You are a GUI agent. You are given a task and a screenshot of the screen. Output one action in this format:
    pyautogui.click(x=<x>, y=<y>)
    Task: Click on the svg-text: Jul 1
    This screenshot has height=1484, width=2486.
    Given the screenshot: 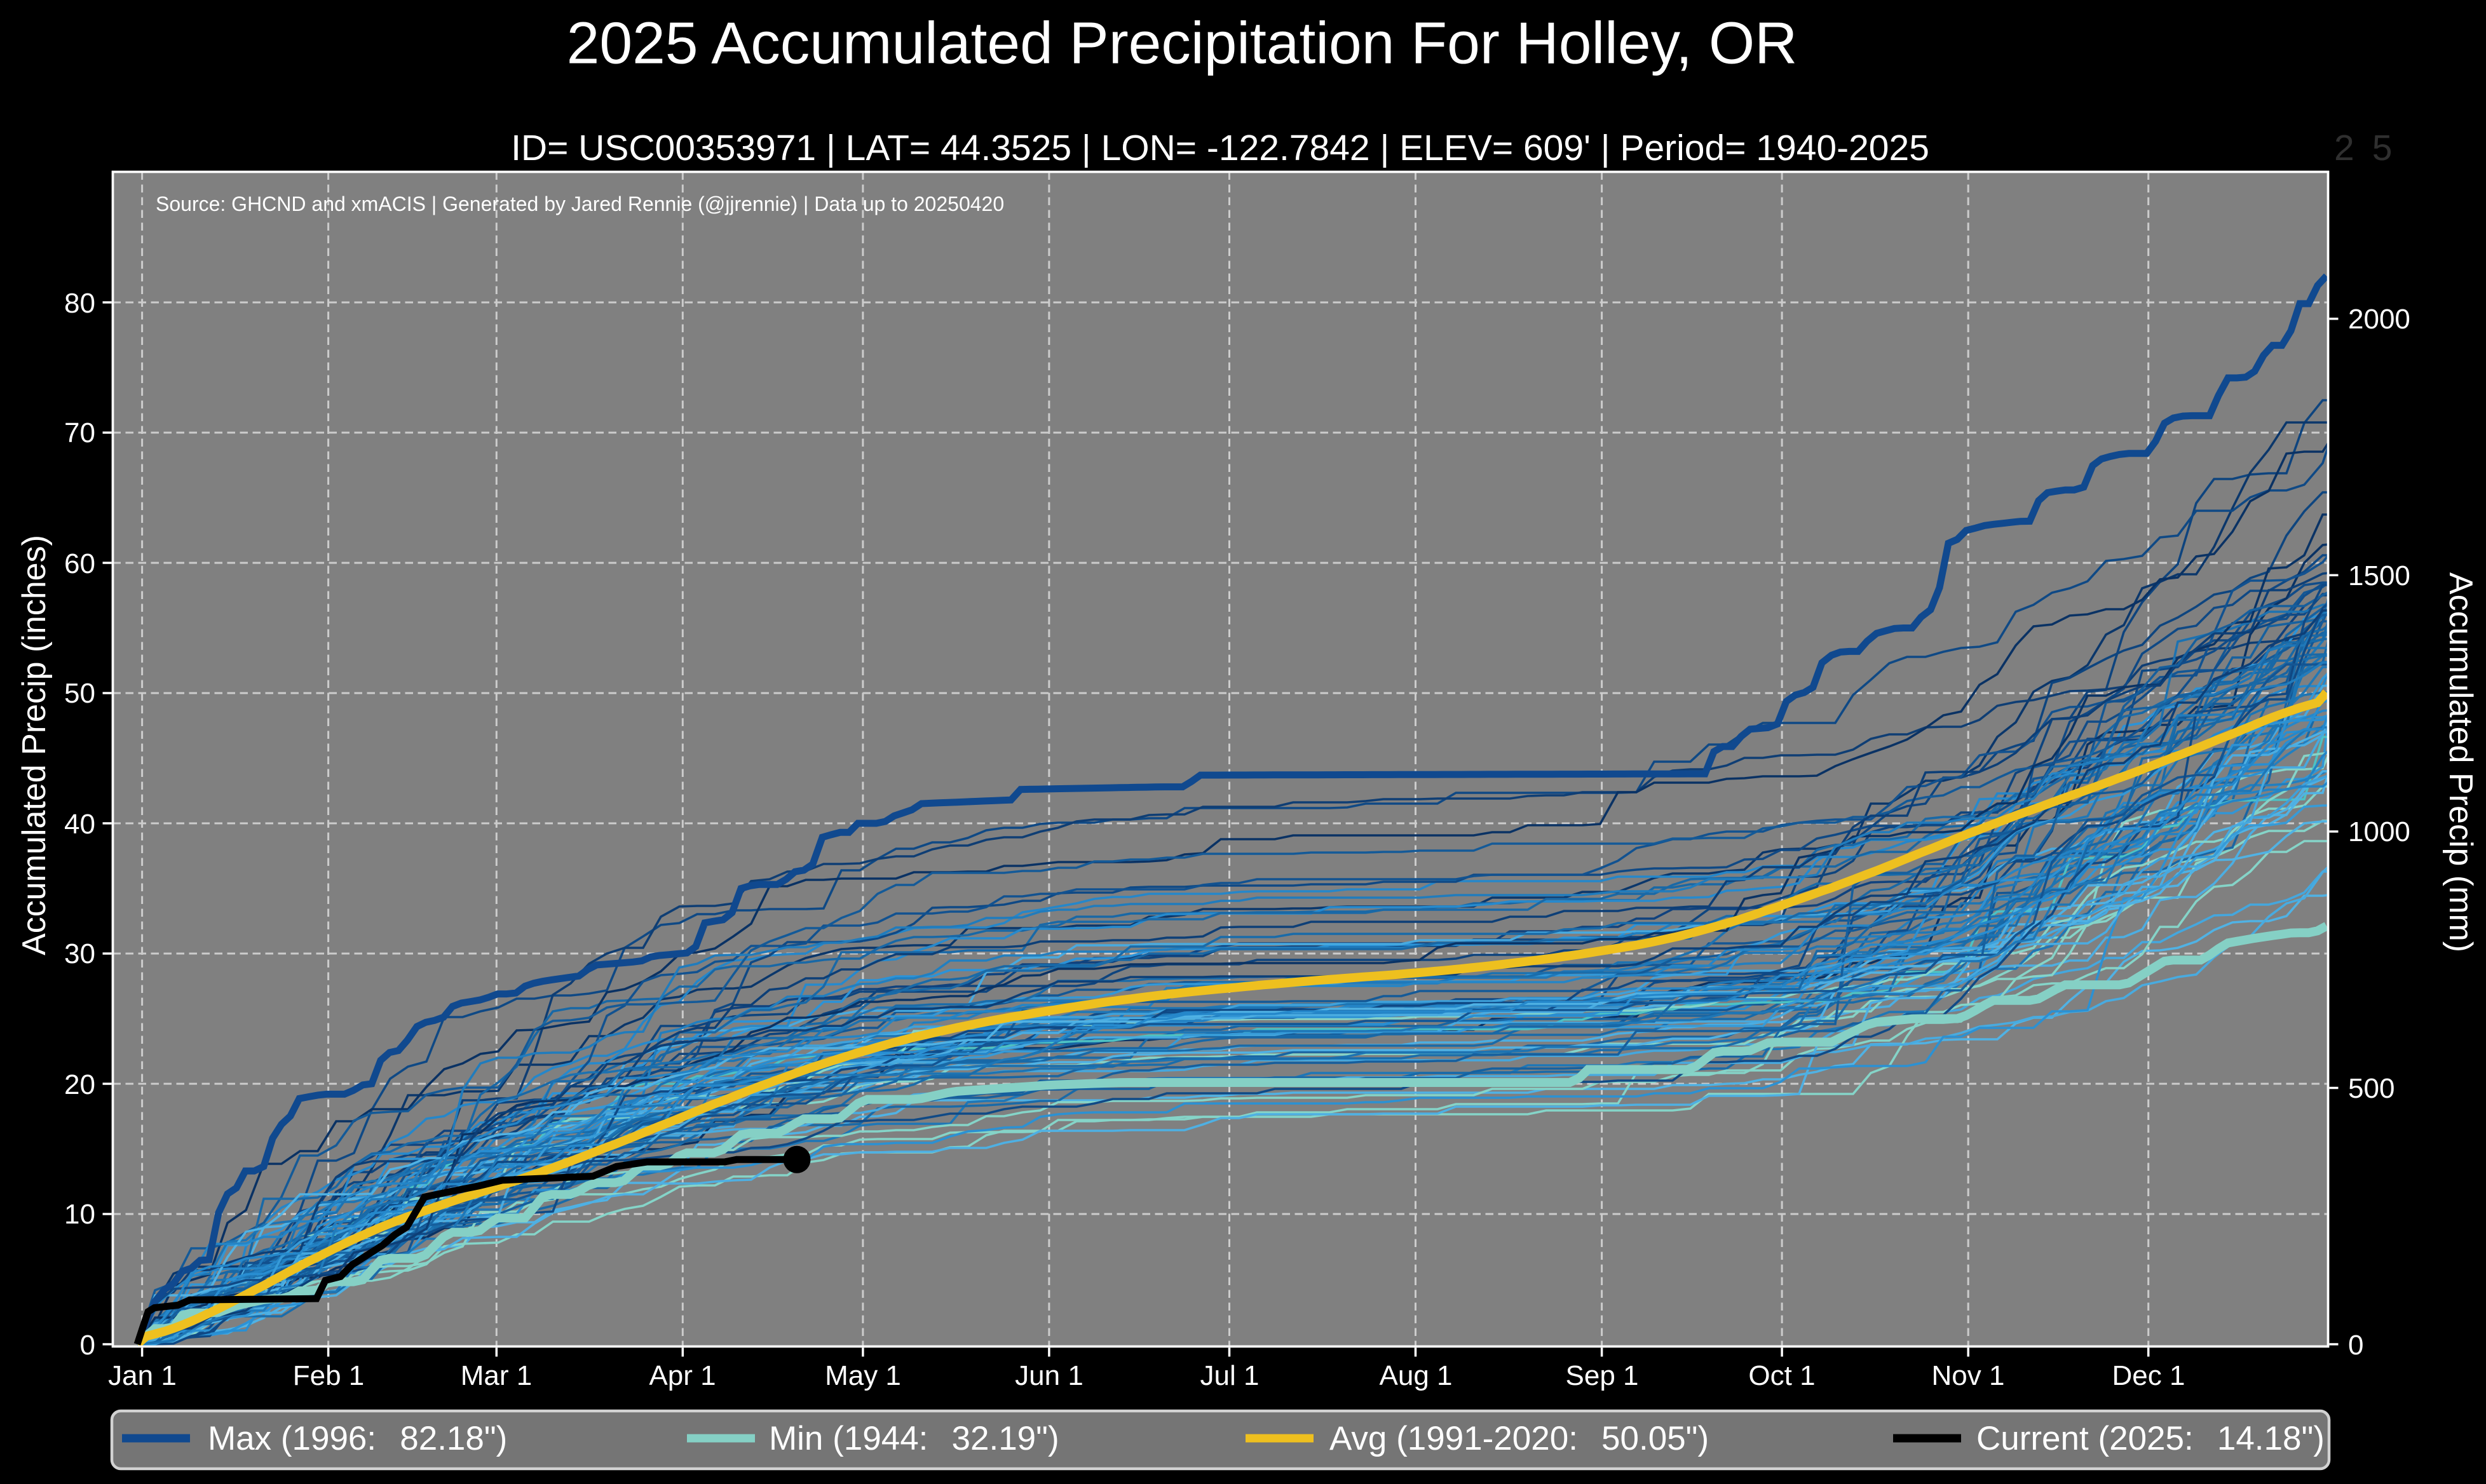 What is the action you would take?
    pyautogui.click(x=1230, y=1375)
    